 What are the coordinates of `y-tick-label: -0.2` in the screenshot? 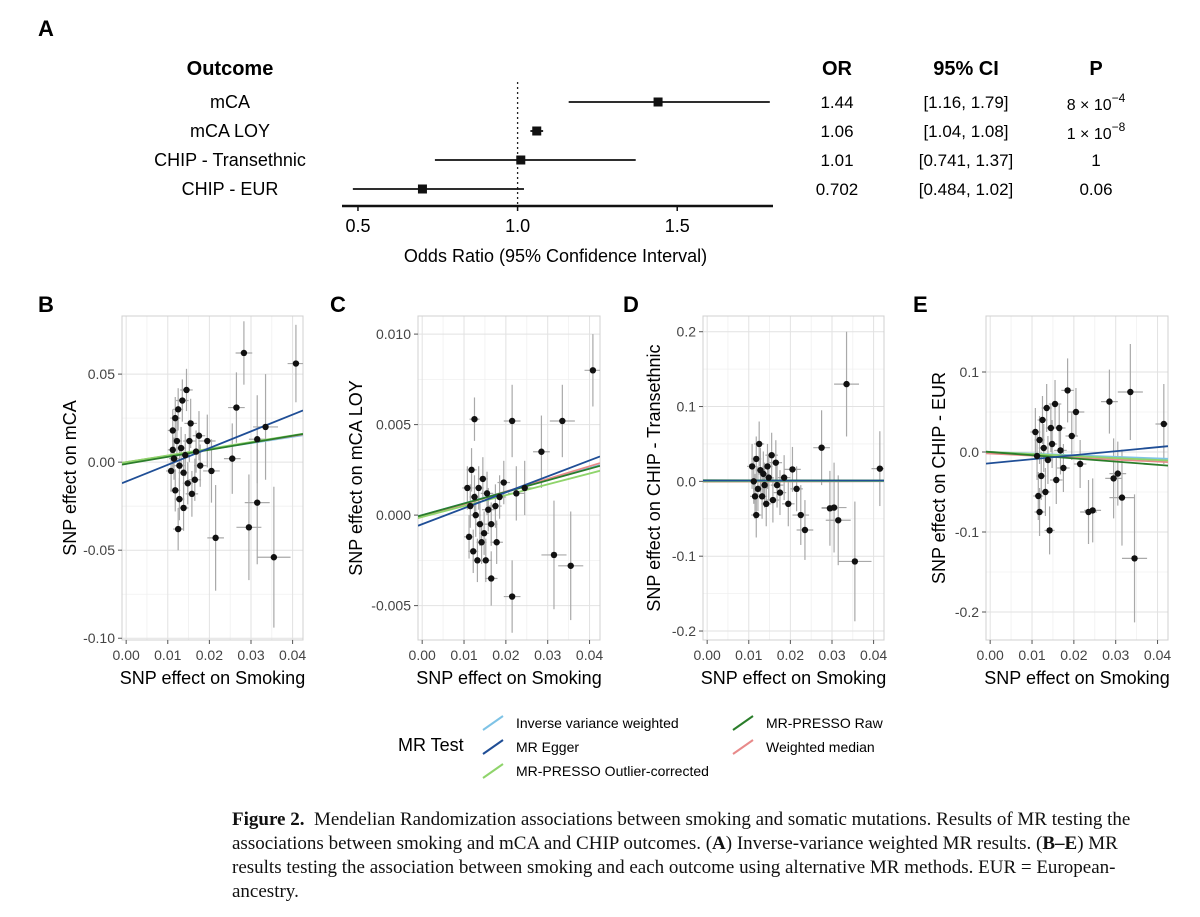 It's located at (967, 612).